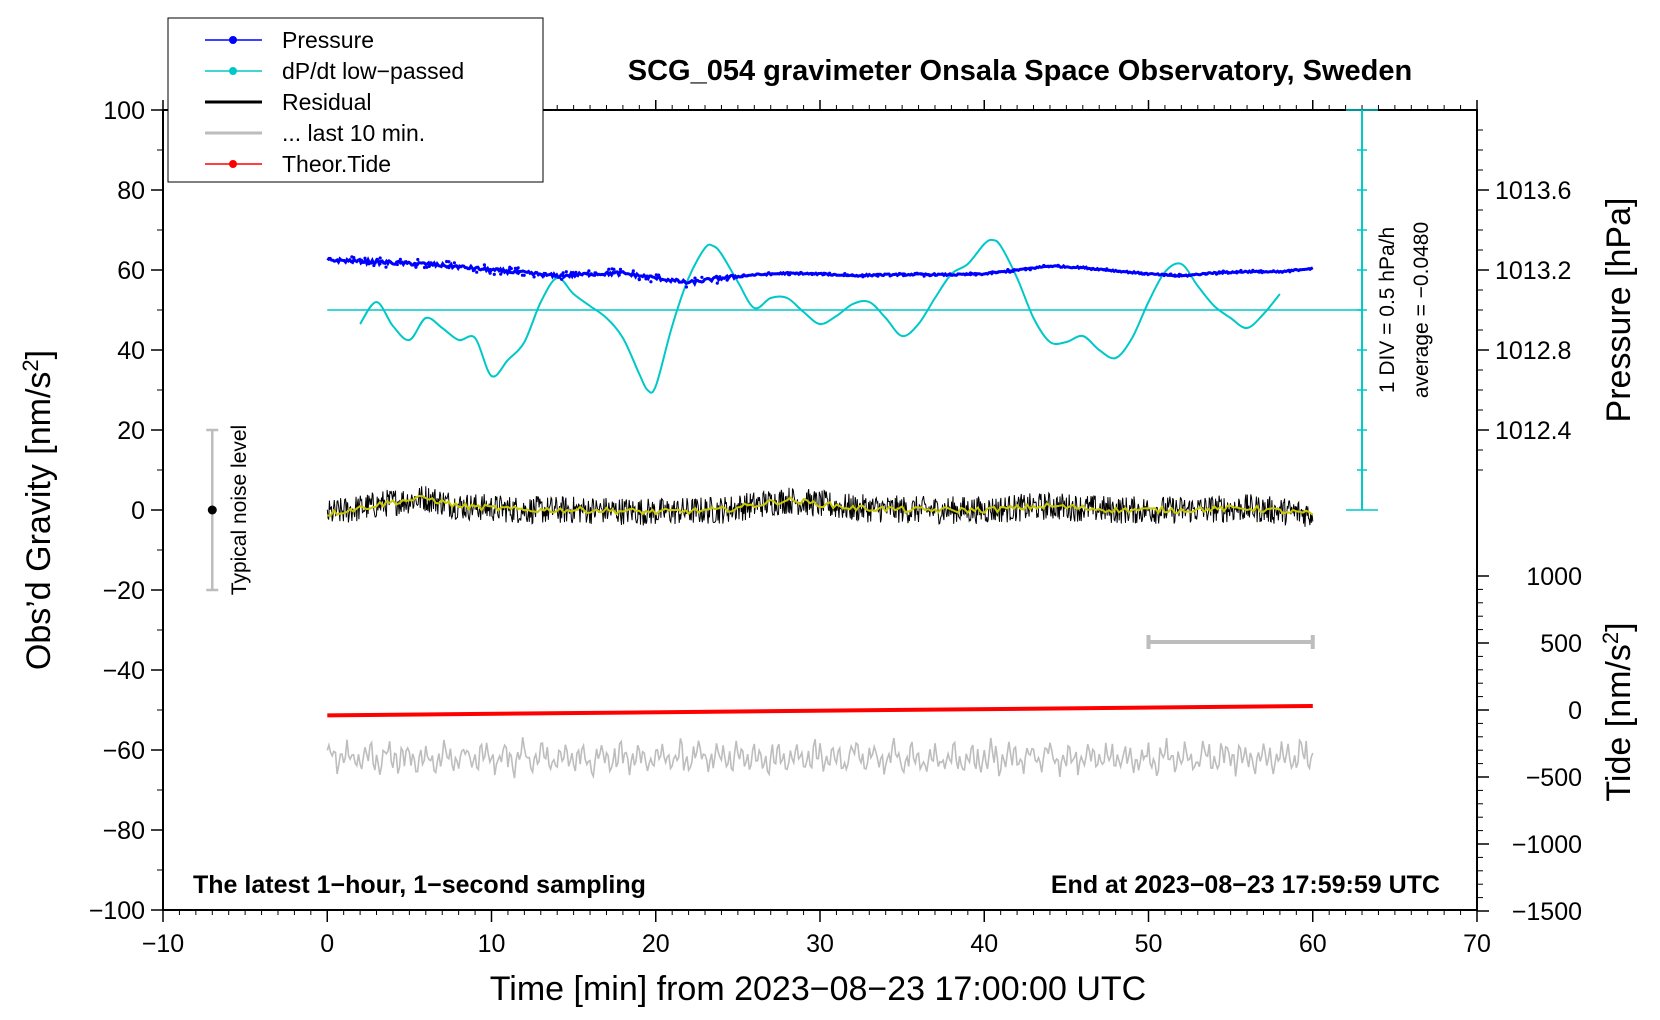 This screenshot has height=1020, width=1660. What do you see at coordinates (124, 111) in the screenshot?
I see `y-left-tick-label: 100` at bounding box center [124, 111].